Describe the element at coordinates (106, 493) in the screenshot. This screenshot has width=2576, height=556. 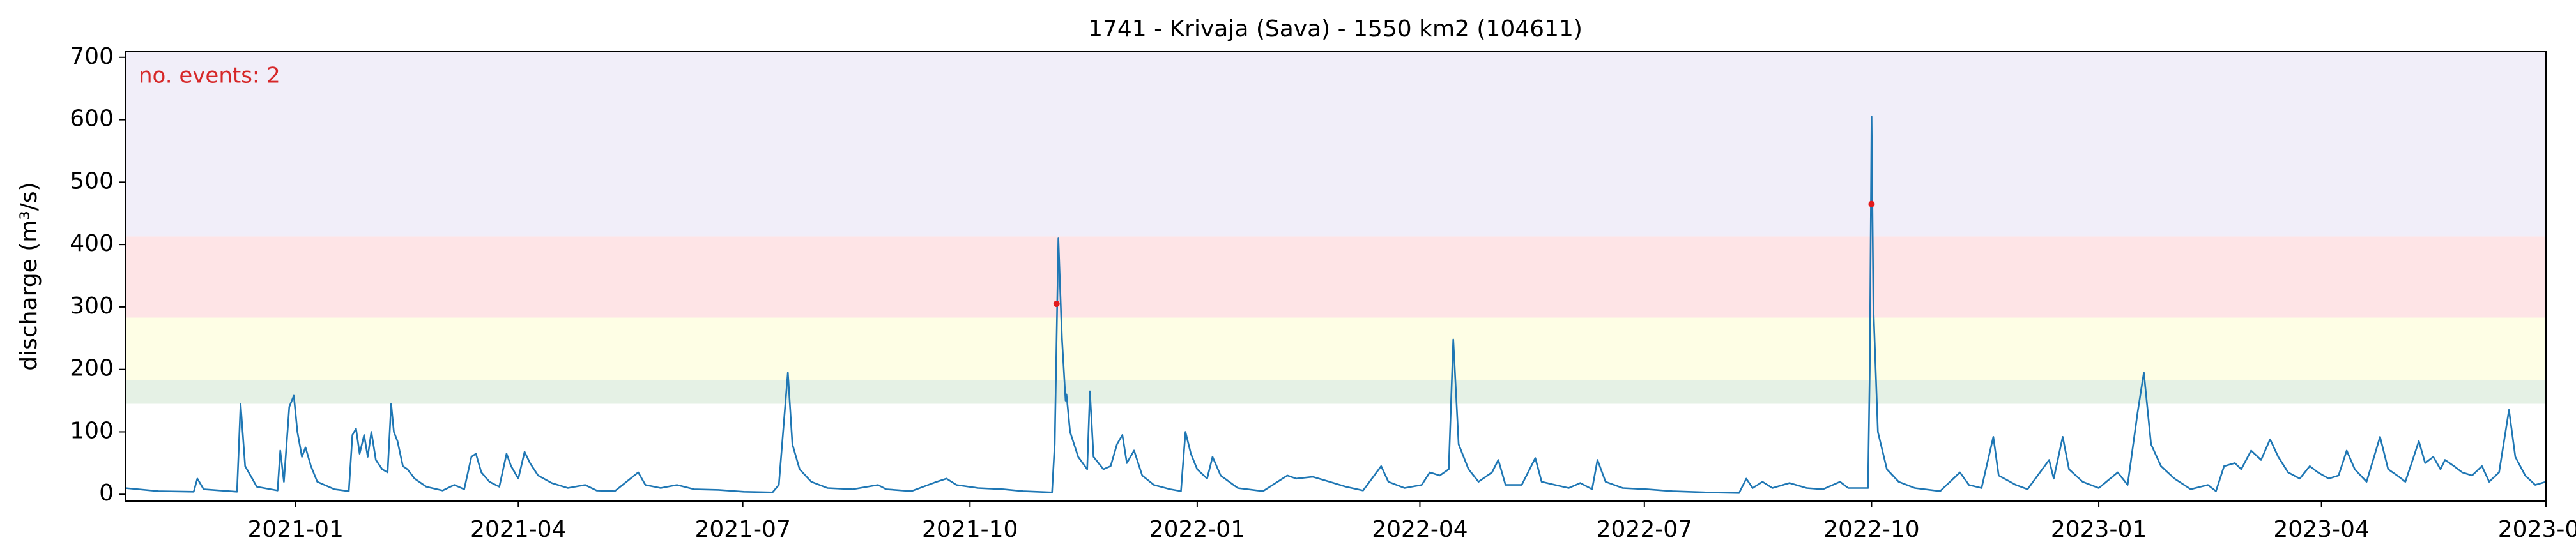
I see `y-tick-label: 0` at that location.